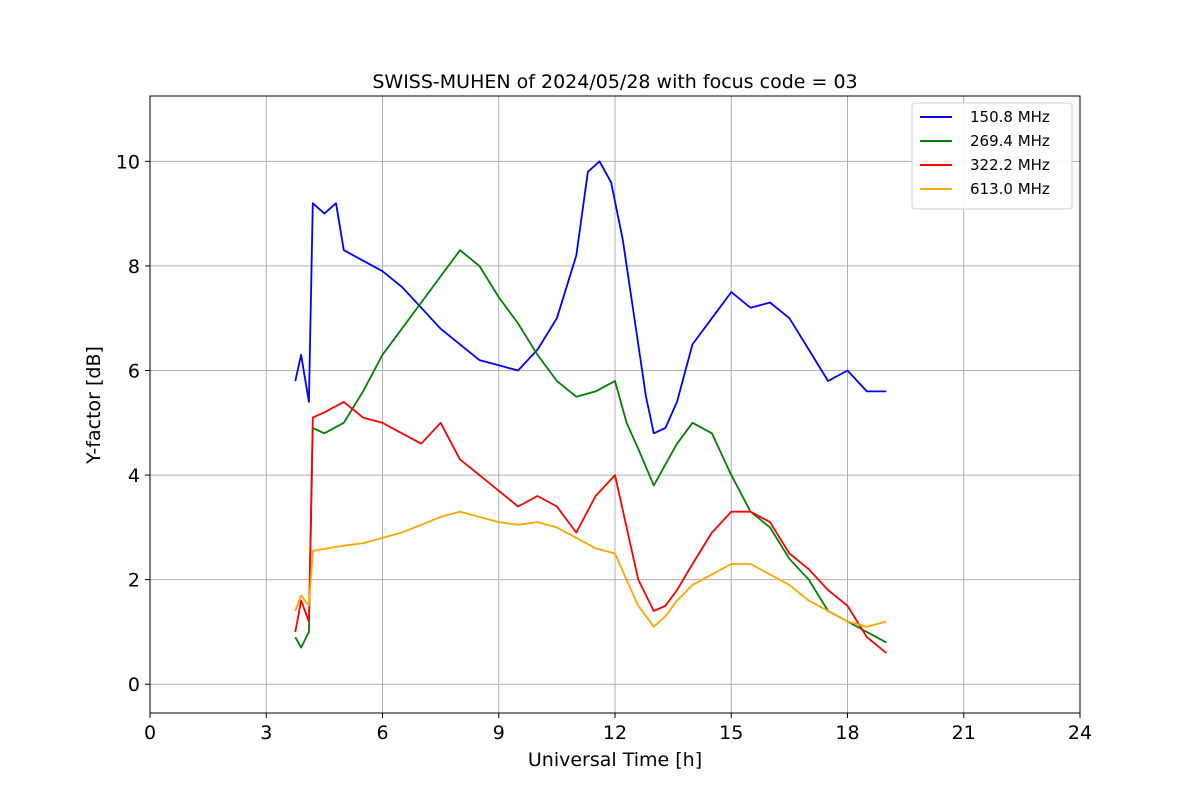 This screenshot has height=800, width=1200. What do you see at coordinates (134, 267) in the screenshot?
I see `y-tick-label: 8` at bounding box center [134, 267].